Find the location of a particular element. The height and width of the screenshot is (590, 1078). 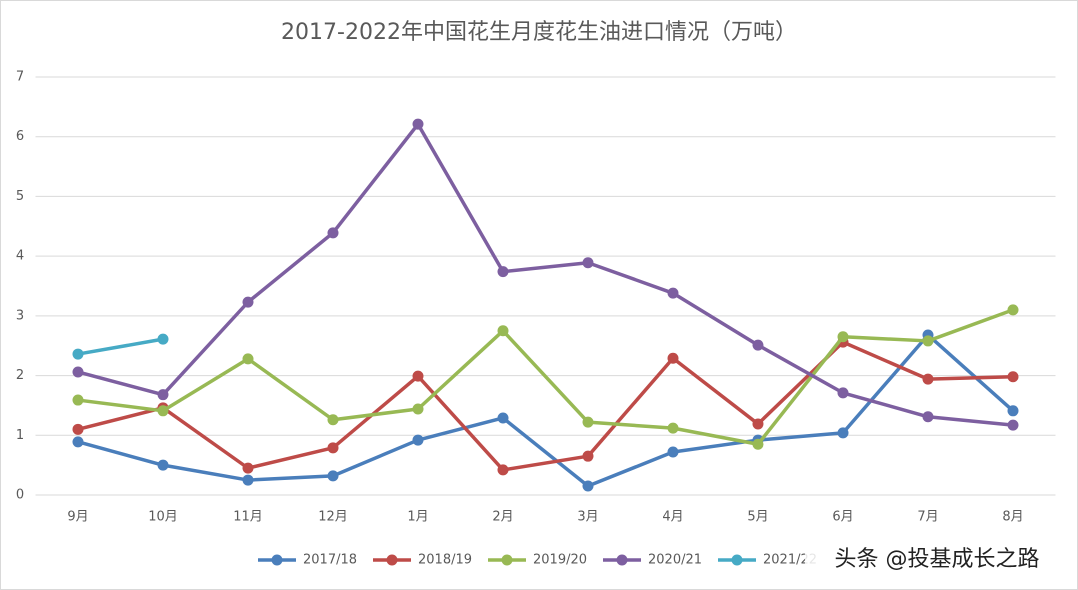

watermark-bg is located at coordinates (937, 560).